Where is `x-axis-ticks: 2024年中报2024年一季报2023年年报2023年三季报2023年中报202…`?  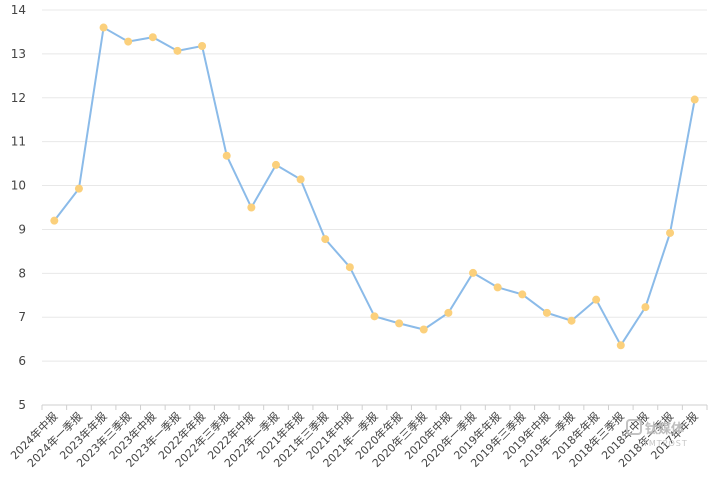
x-axis-ticks: 2024年中报2024年一季报2023年年报2023年三季报2023年中报202… is located at coordinates (357, 437).